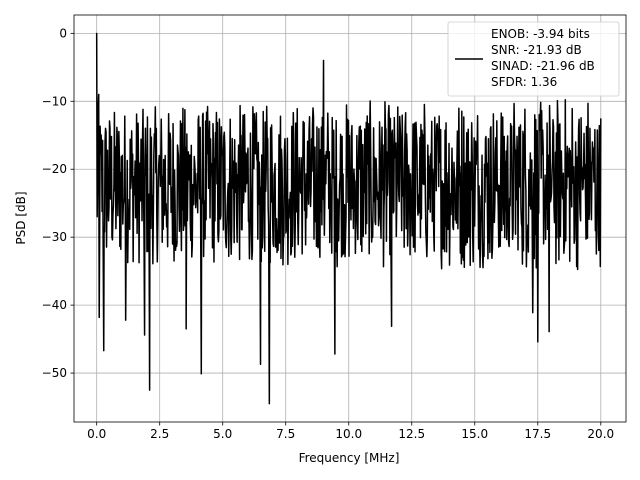 This screenshot has height=480, width=640. I want to click on legend-entry-snr: SNR: -21.93 dB, so click(536, 50).